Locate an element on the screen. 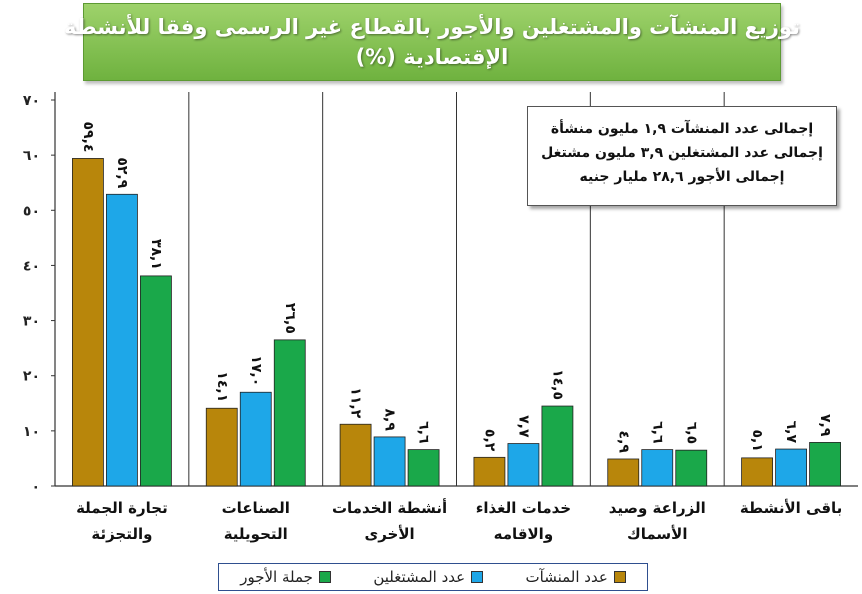 Image resolution: width=862 pixels, height=594 pixels. y-tick-label: ٣٠ is located at coordinates (31, 322).